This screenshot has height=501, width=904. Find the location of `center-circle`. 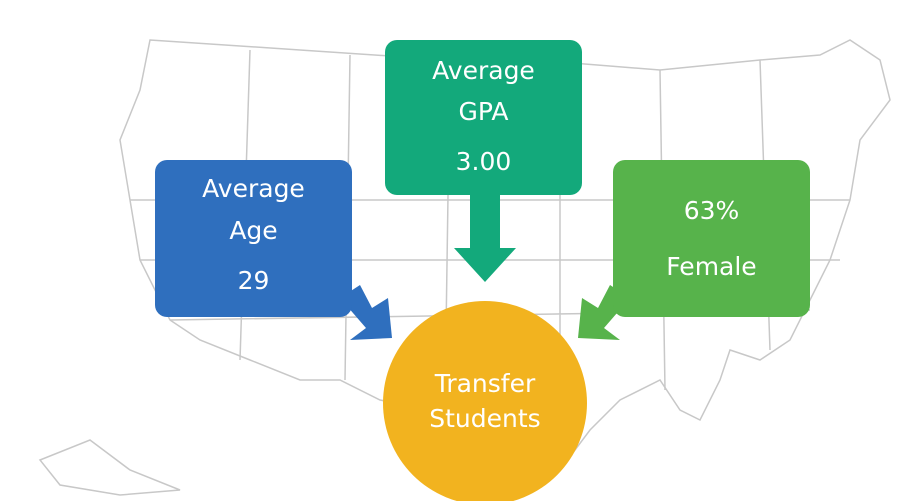

center-circle is located at coordinates (485, 401).